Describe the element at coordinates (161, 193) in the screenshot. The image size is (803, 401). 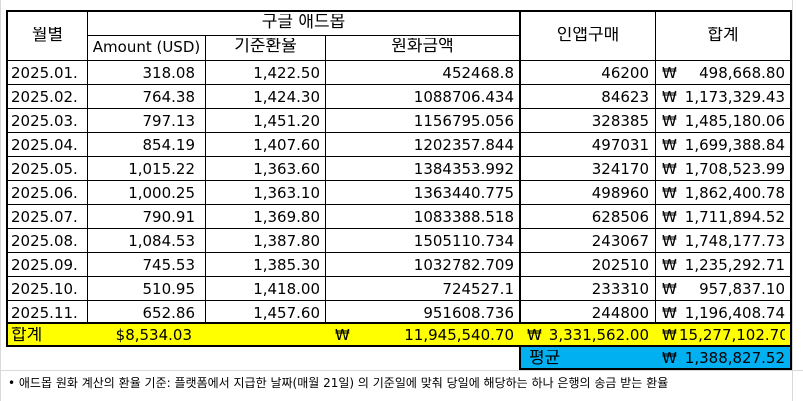
I see `row-amount-usd: 1,000.25` at that location.